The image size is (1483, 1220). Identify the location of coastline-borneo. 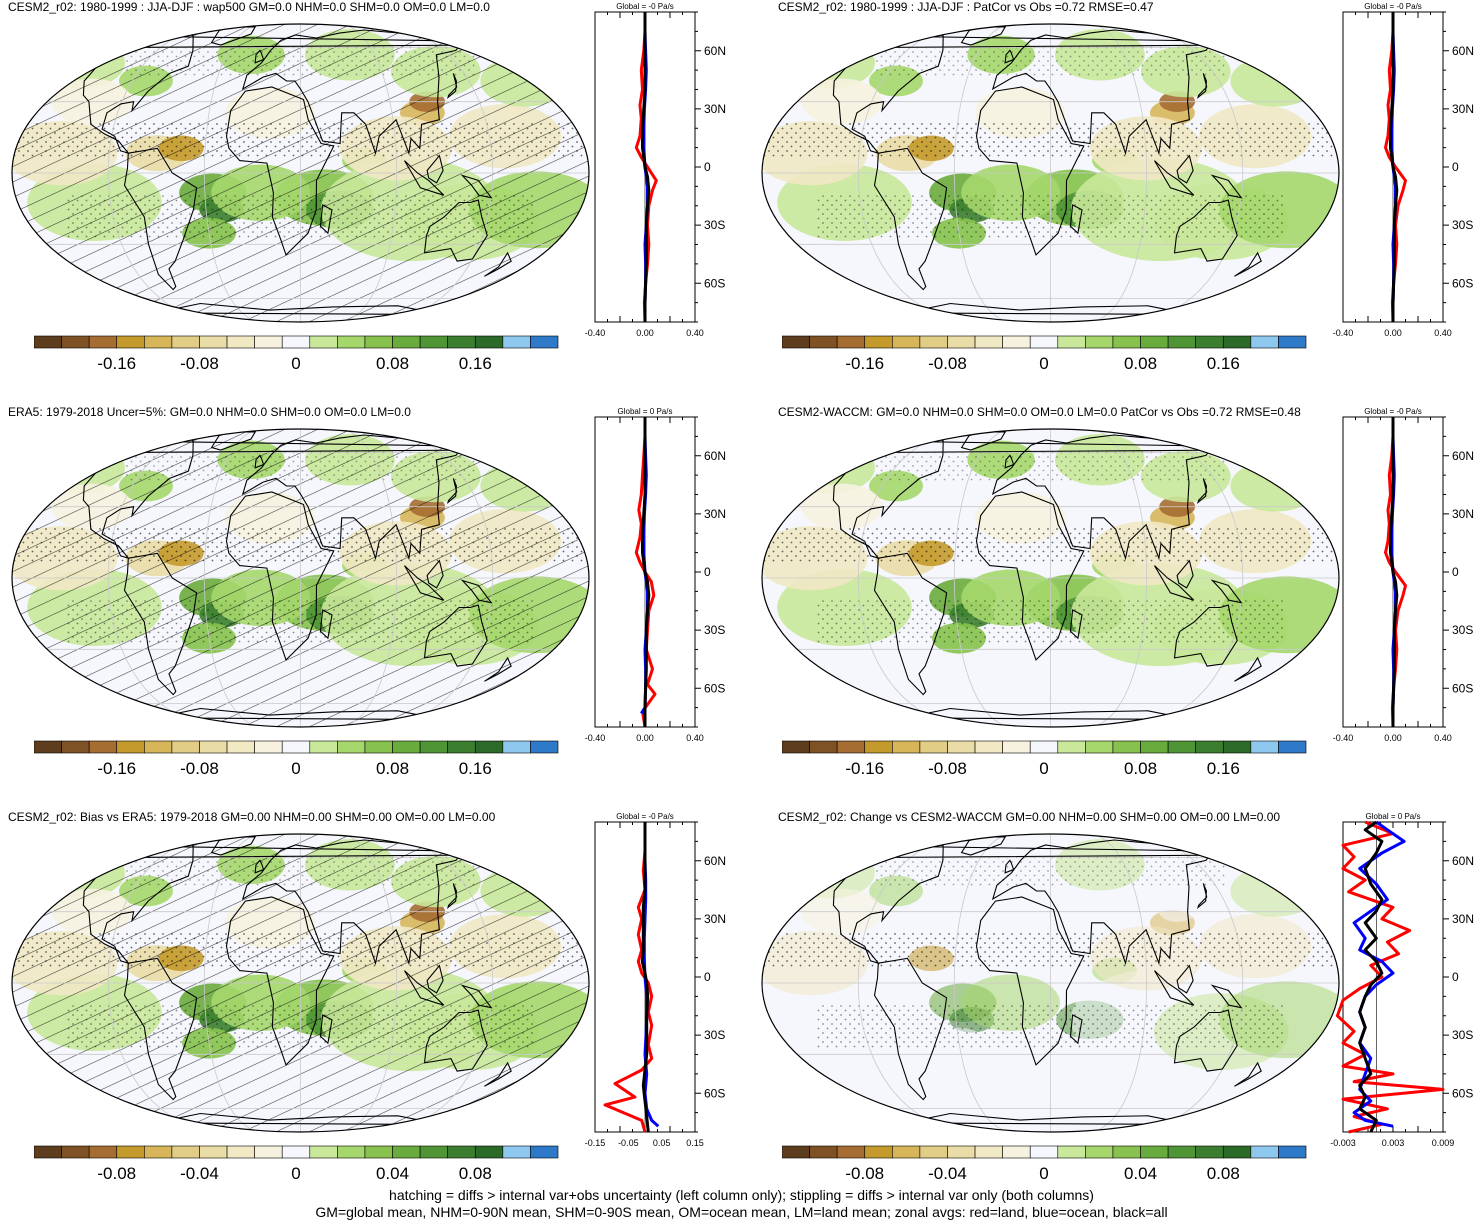
(1185, 979).